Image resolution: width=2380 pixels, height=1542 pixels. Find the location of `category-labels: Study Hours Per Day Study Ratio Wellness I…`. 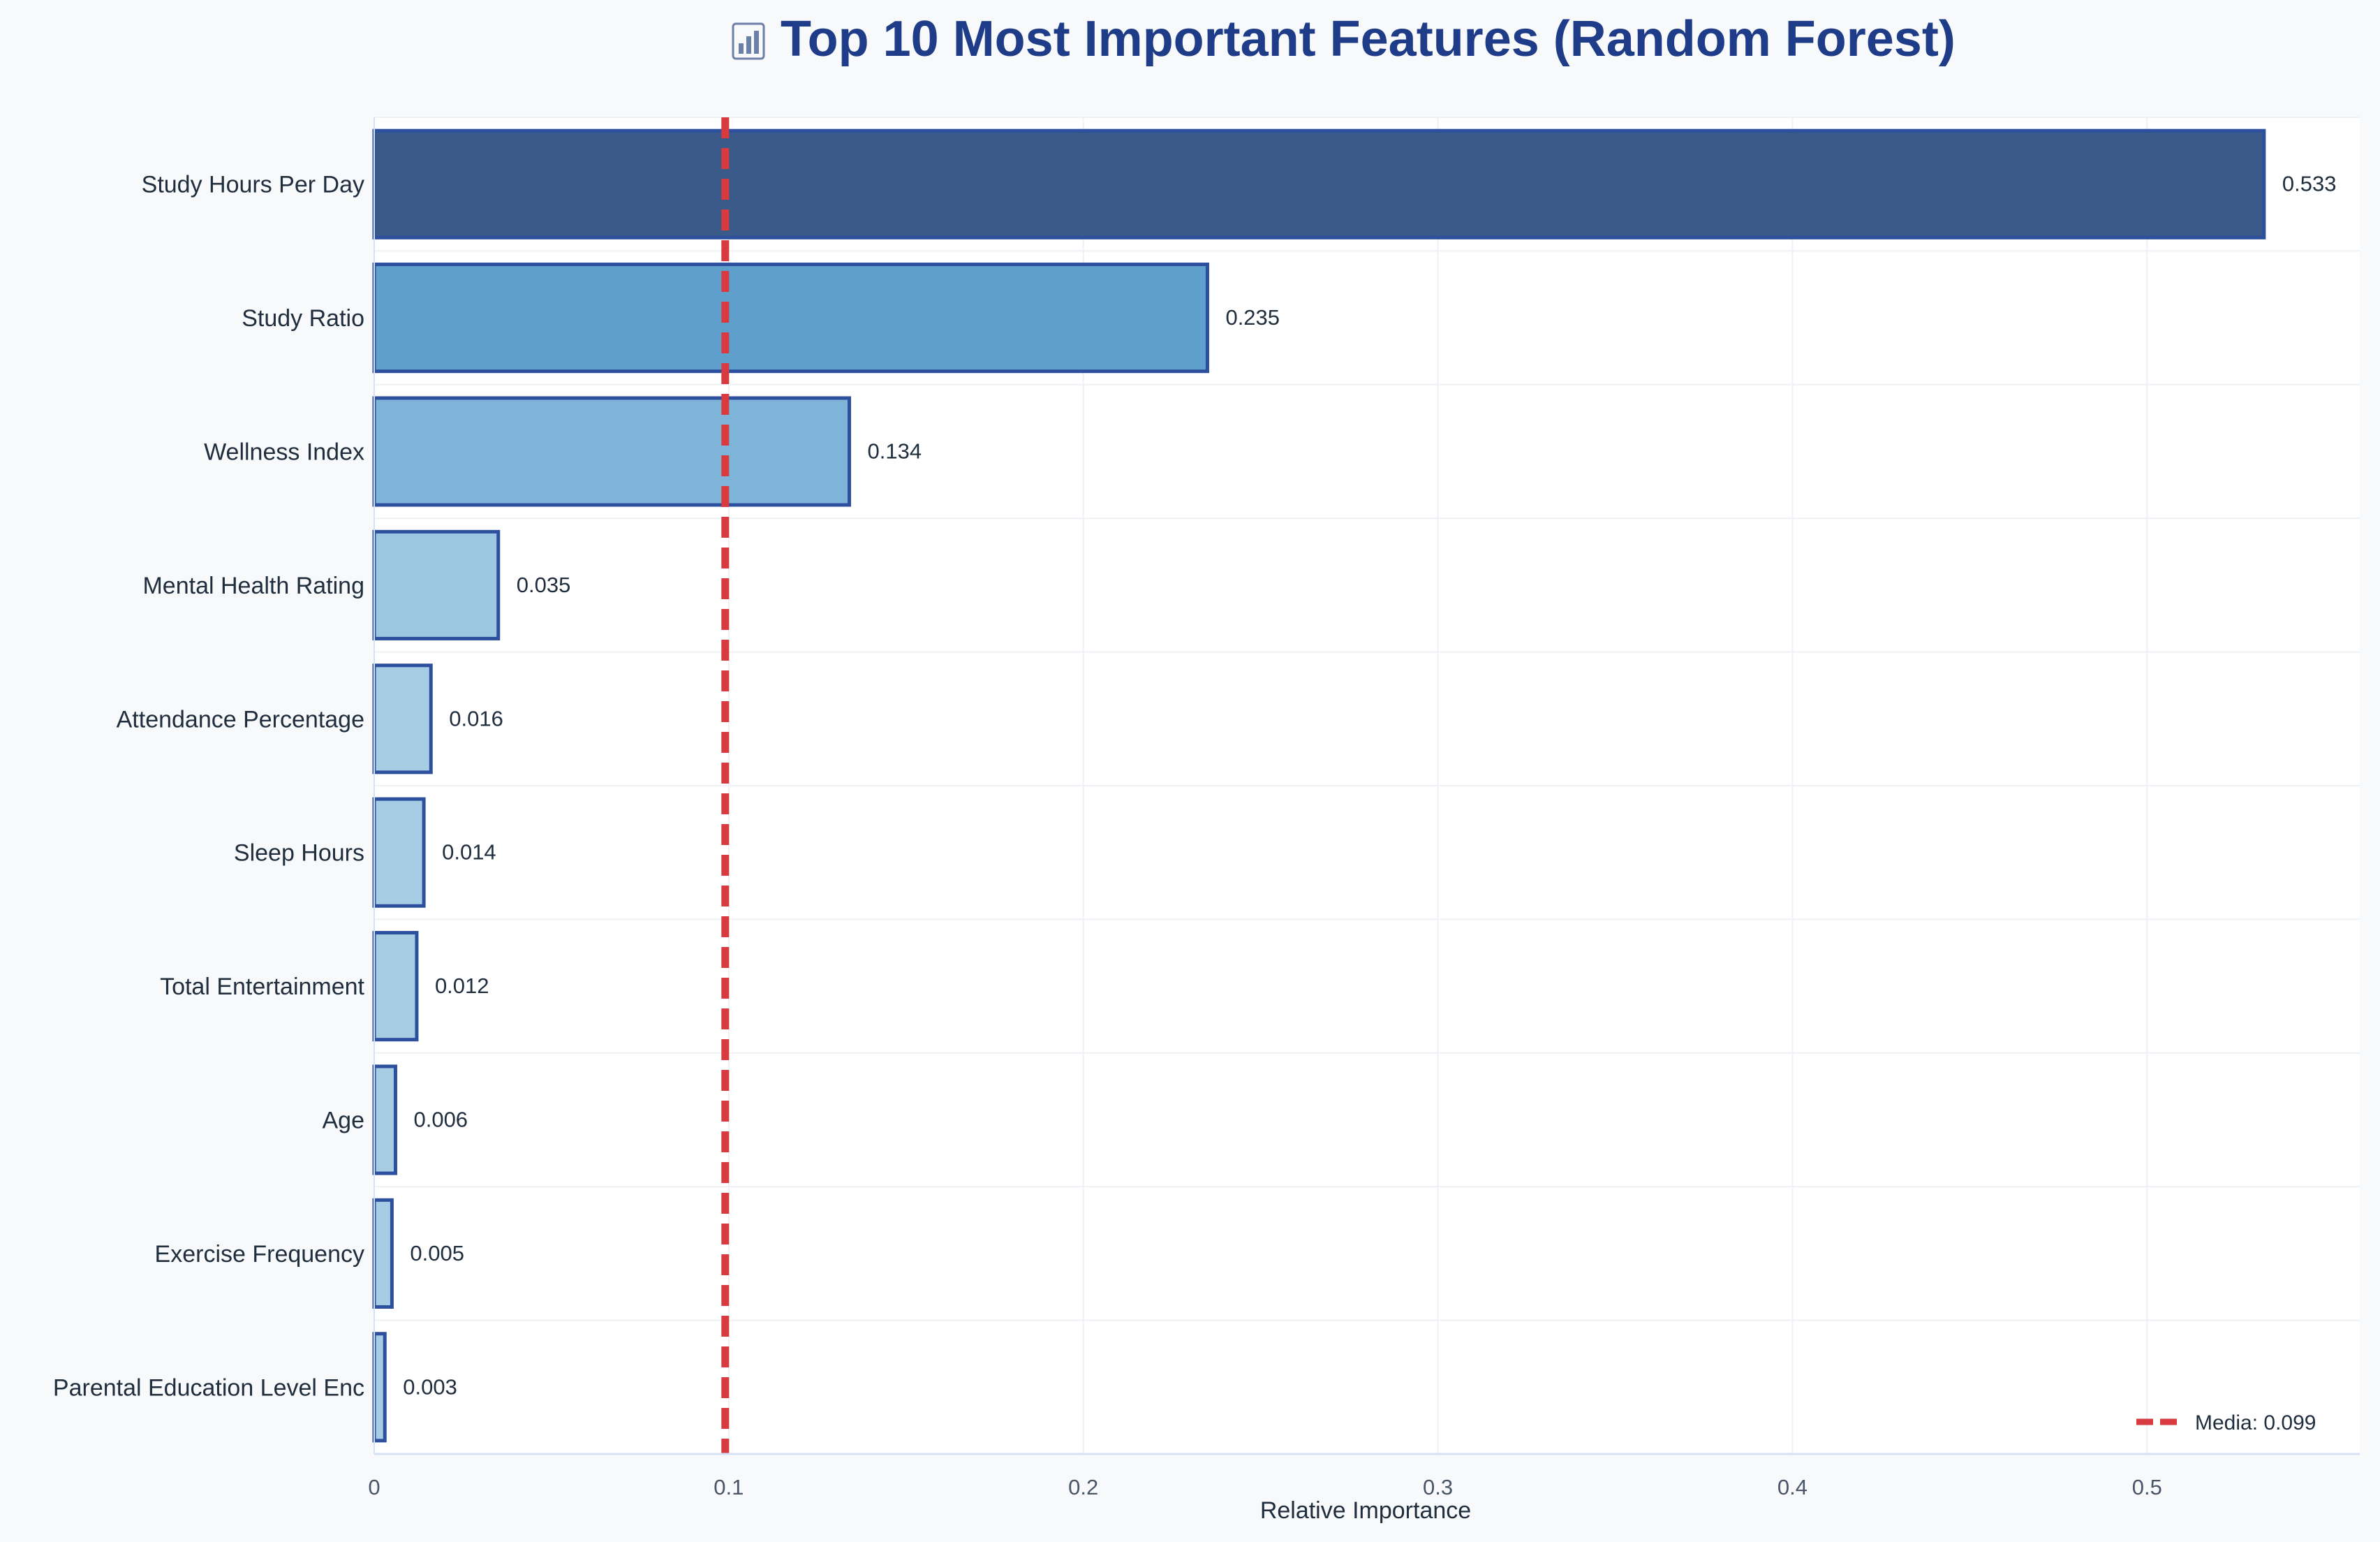

category-labels: Study Hours Per Day Study Ratio Wellness I… is located at coordinates (209, 787).